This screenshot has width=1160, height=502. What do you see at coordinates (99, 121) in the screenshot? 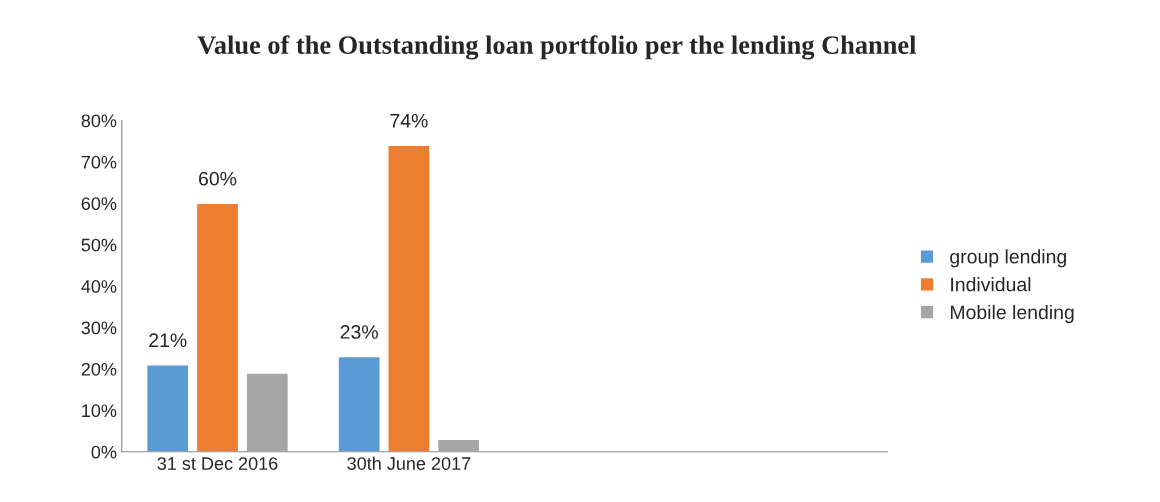
I see `y-tick-label: 80%` at bounding box center [99, 121].